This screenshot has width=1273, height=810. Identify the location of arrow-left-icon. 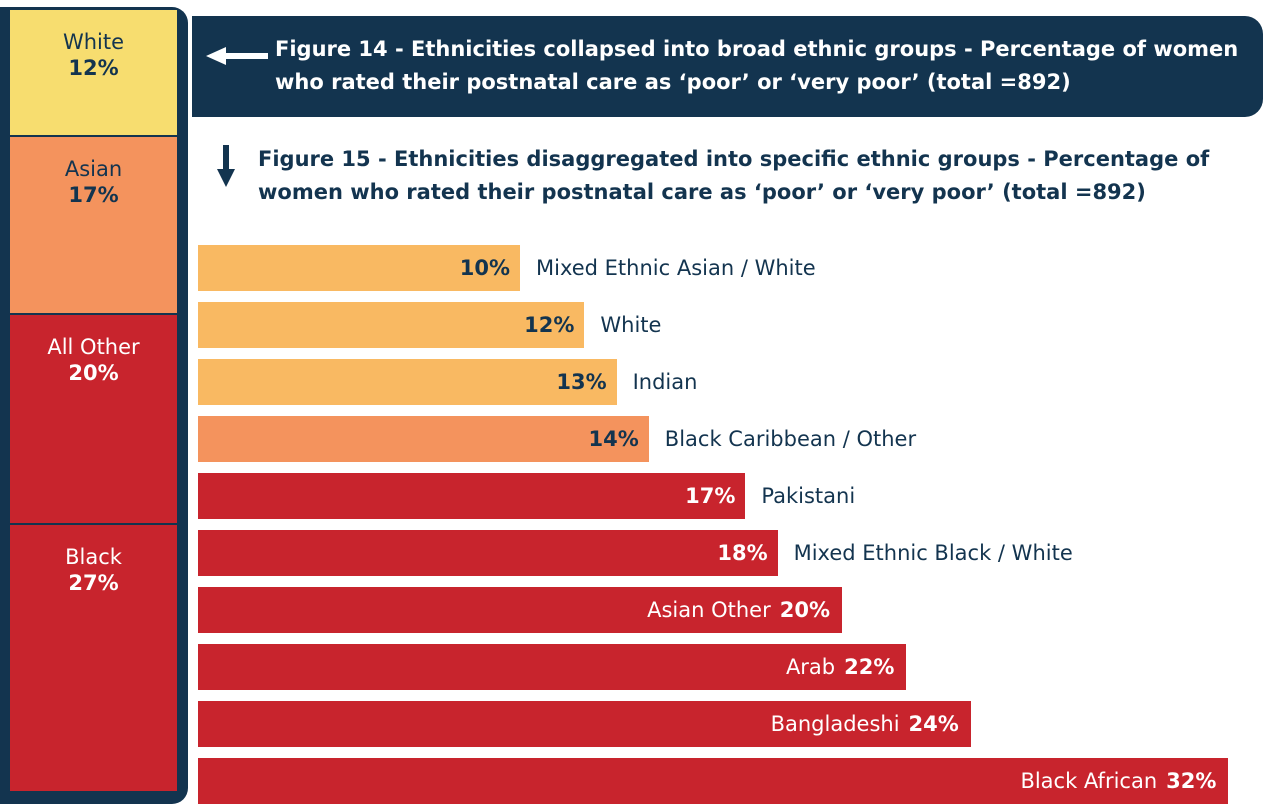
(237, 56).